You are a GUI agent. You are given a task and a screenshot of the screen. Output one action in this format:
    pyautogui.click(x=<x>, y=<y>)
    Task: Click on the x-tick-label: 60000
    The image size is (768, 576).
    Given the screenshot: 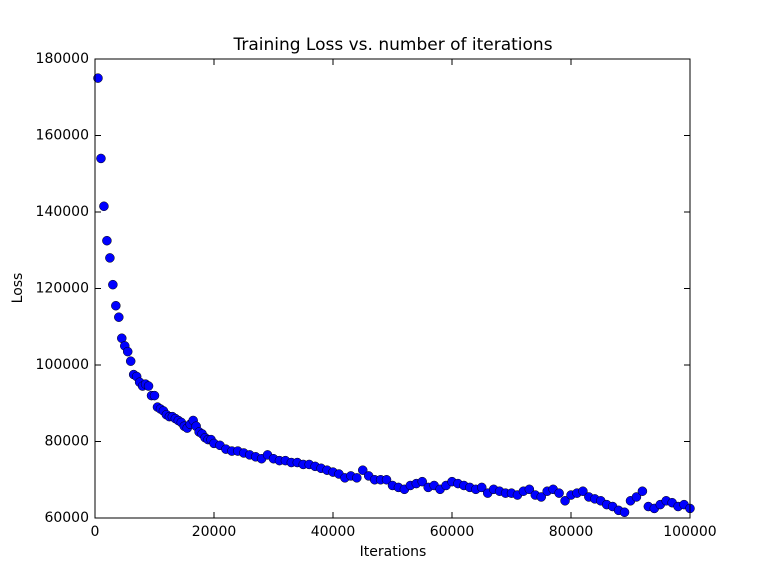 What is the action you would take?
    pyautogui.click(x=452, y=532)
    